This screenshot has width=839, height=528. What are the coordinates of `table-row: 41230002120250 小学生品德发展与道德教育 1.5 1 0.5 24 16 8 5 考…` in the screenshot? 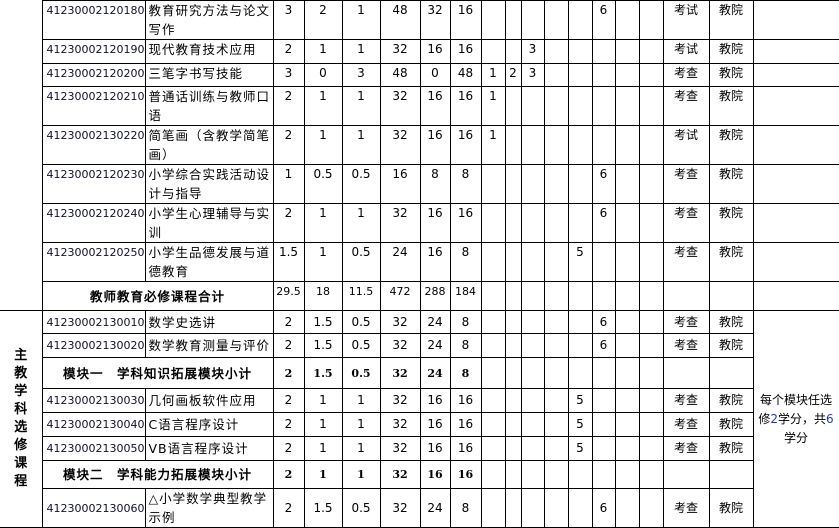 It's located at (419, 262).